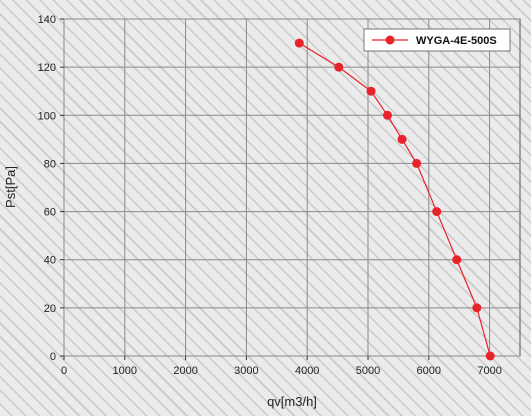 This screenshot has height=416, width=531. What do you see at coordinates (390, 40) in the screenshot?
I see `legend-marker` at bounding box center [390, 40].